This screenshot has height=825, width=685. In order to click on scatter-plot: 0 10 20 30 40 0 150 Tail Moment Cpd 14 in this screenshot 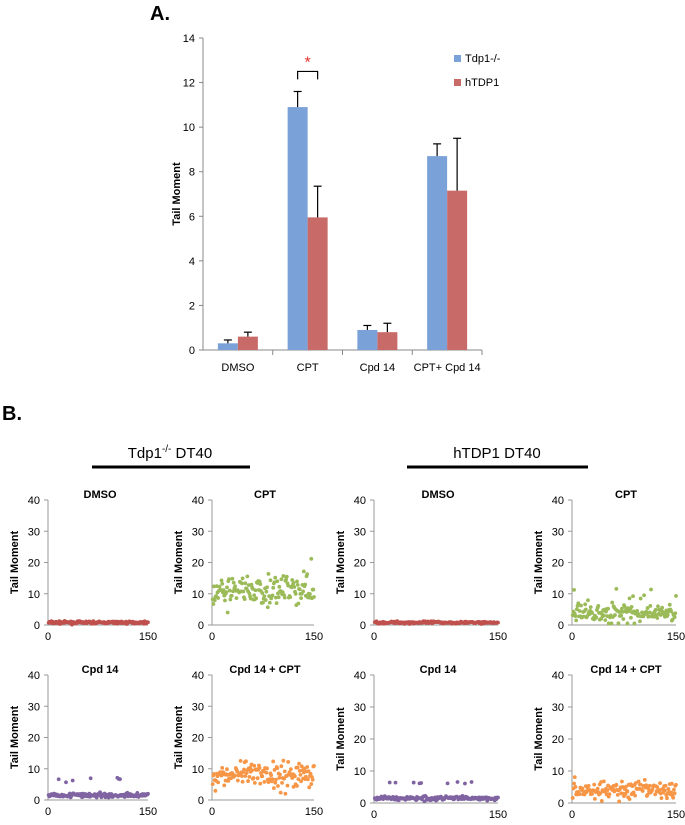, I will do `click(421, 742)`.